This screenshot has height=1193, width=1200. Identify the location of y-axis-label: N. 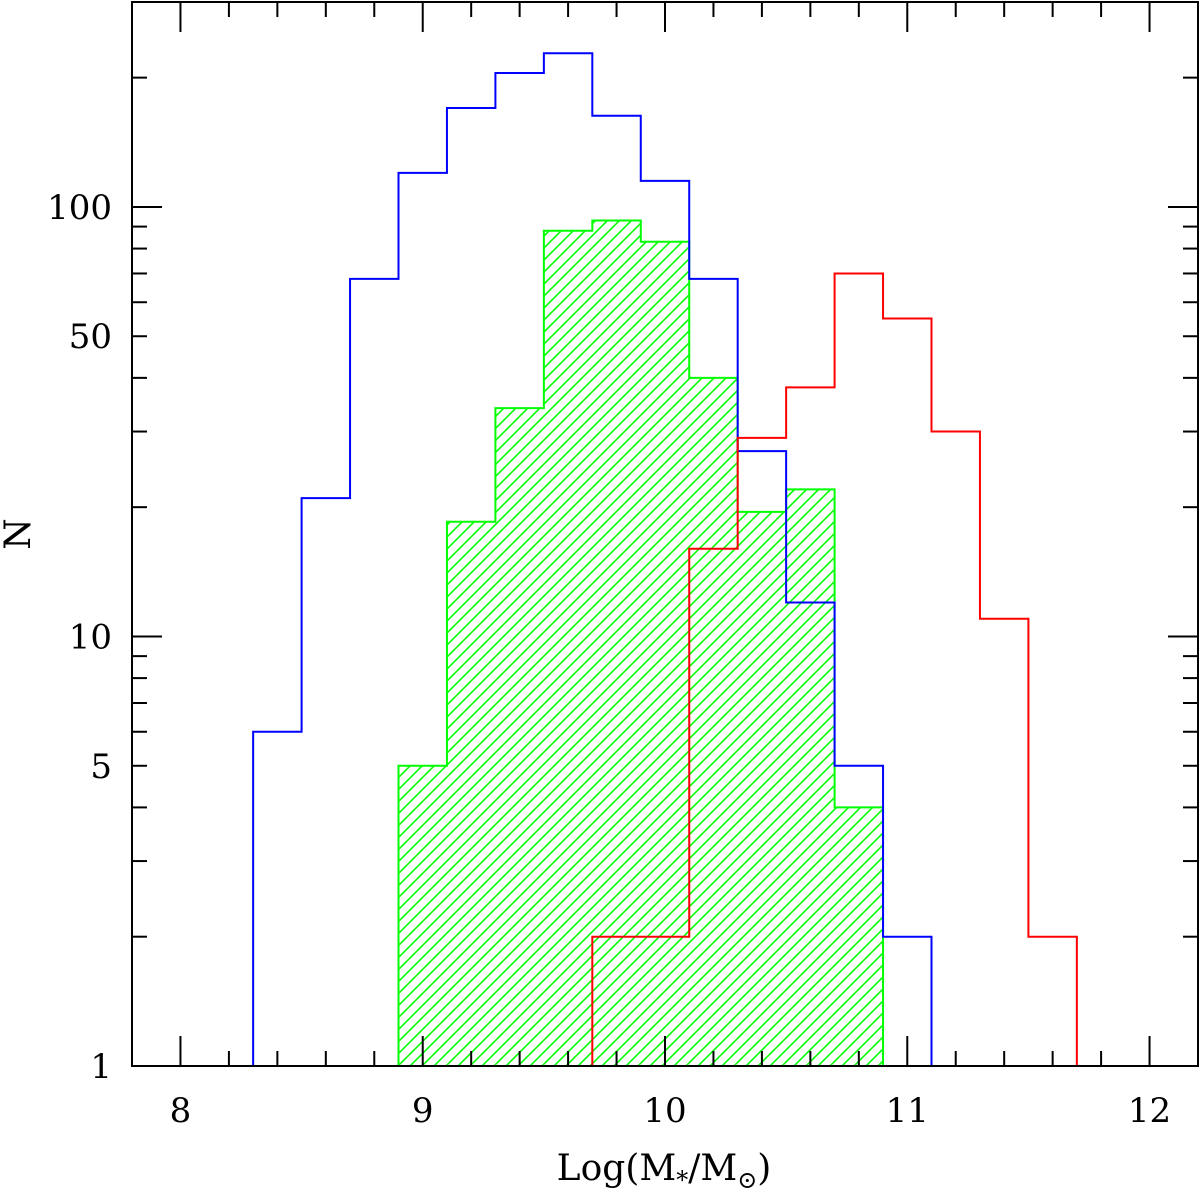
(19, 534).